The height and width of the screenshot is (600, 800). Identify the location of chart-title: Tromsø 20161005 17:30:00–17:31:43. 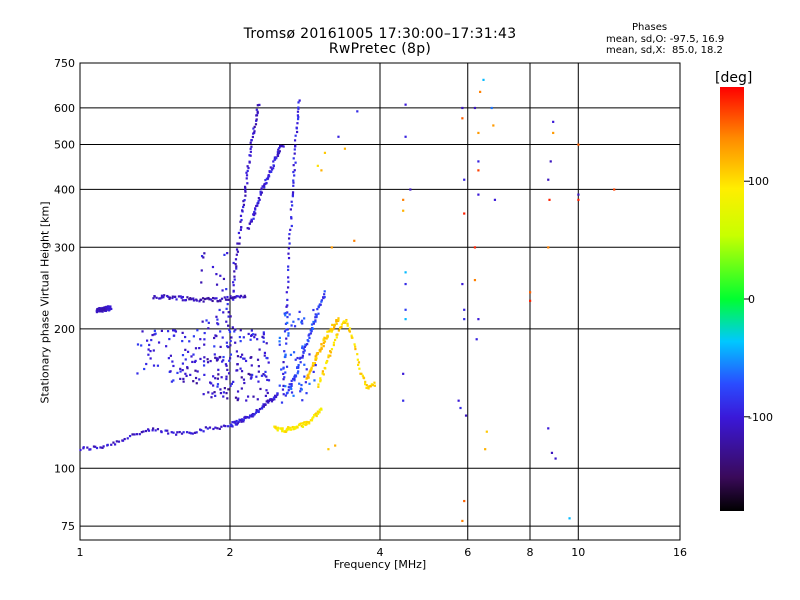
(380, 34).